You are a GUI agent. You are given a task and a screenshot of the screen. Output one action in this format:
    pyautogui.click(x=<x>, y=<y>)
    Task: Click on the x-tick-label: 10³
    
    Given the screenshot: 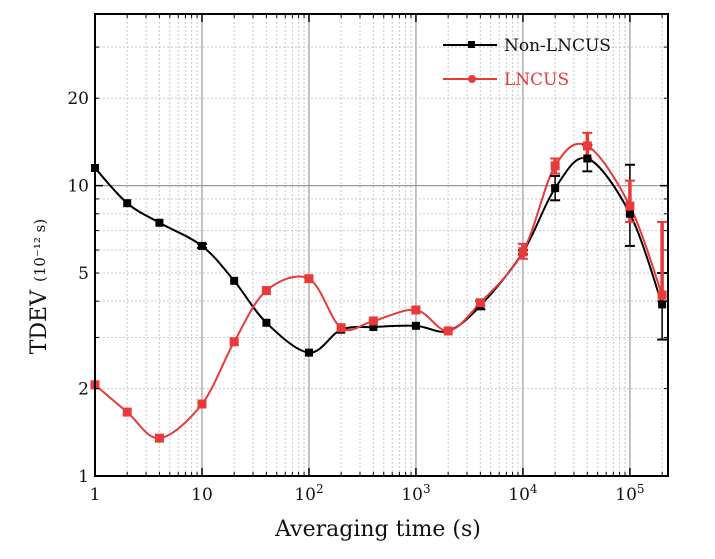 What is the action you would take?
    pyautogui.click(x=415, y=493)
    